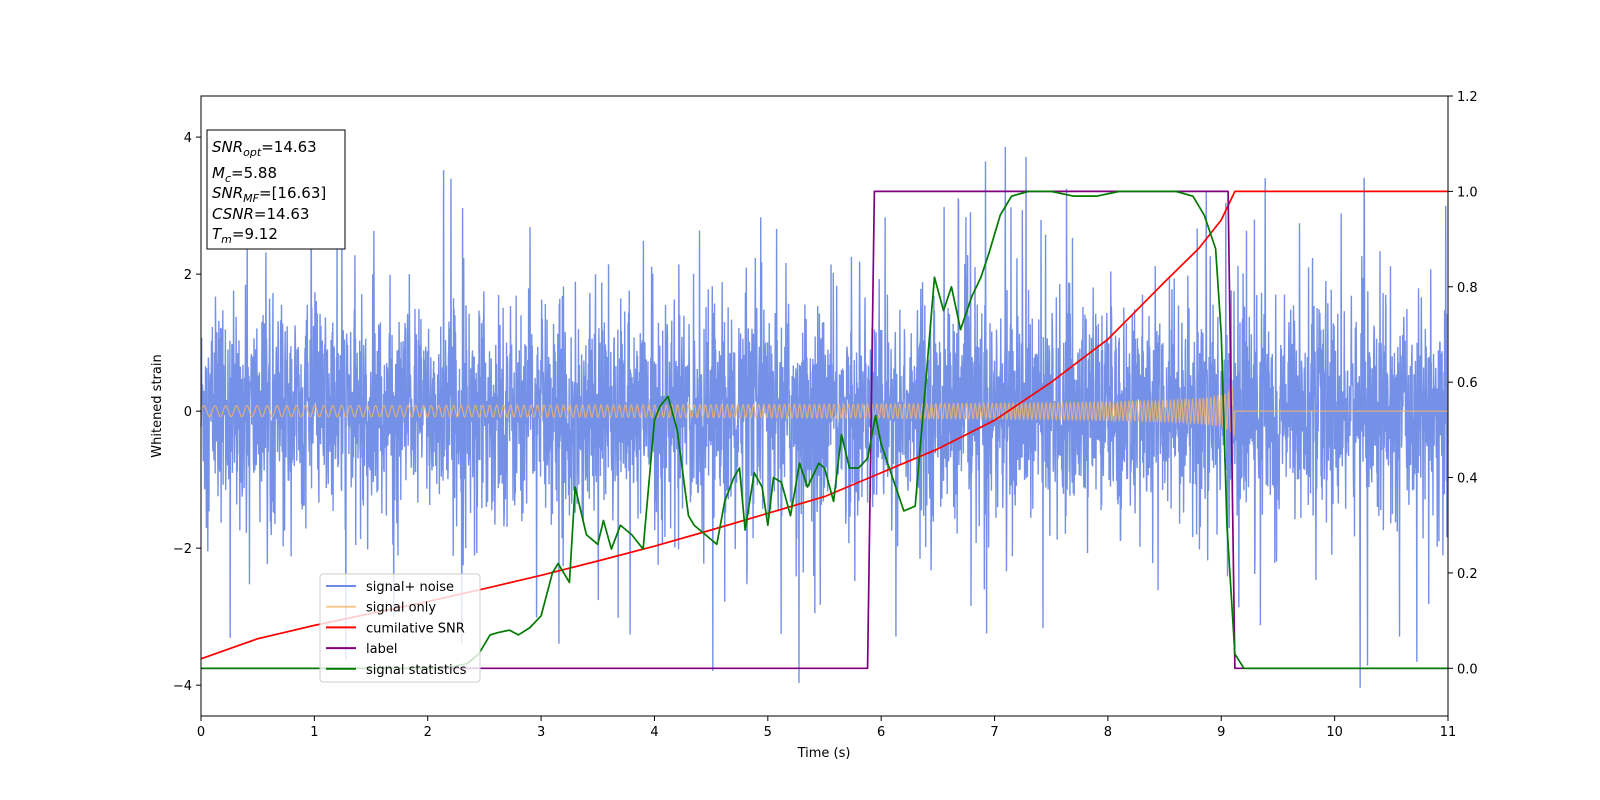 The image size is (1600, 800). I want to click on legend-label: cumilative SNR, so click(415, 628).